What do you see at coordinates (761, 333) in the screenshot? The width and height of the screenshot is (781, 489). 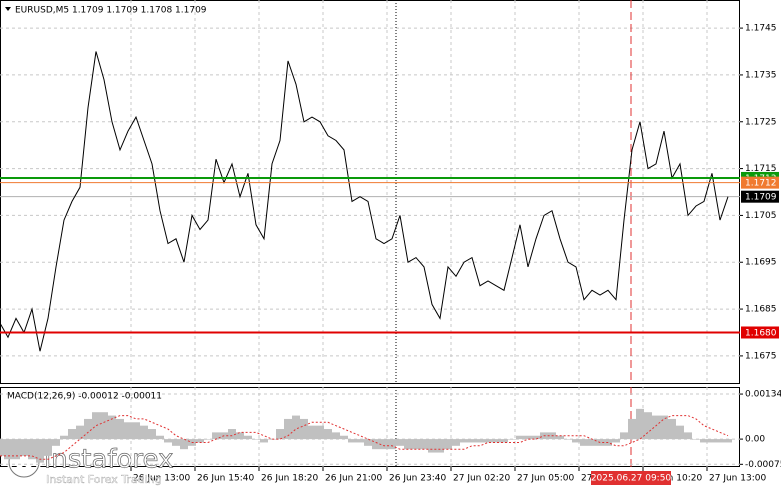 I see `level-label: 1.1680` at bounding box center [761, 333].